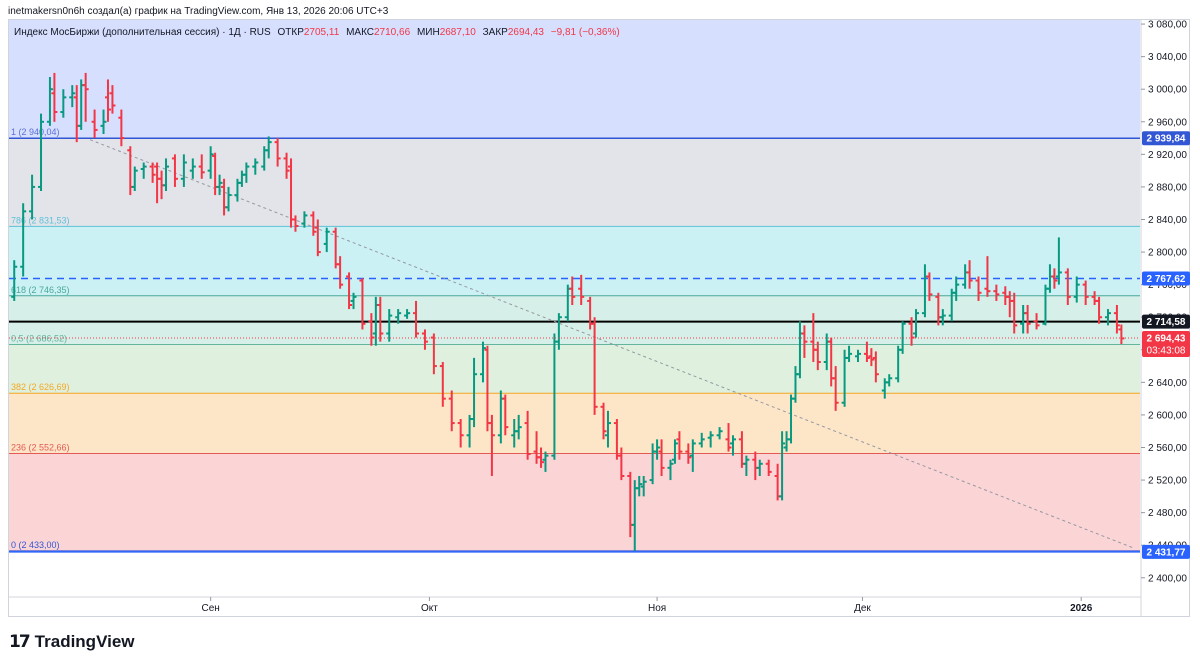 The image size is (1200, 665). What do you see at coordinates (20, 642) in the screenshot?
I see `tradingview-logo-icon: 17` at bounding box center [20, 642].